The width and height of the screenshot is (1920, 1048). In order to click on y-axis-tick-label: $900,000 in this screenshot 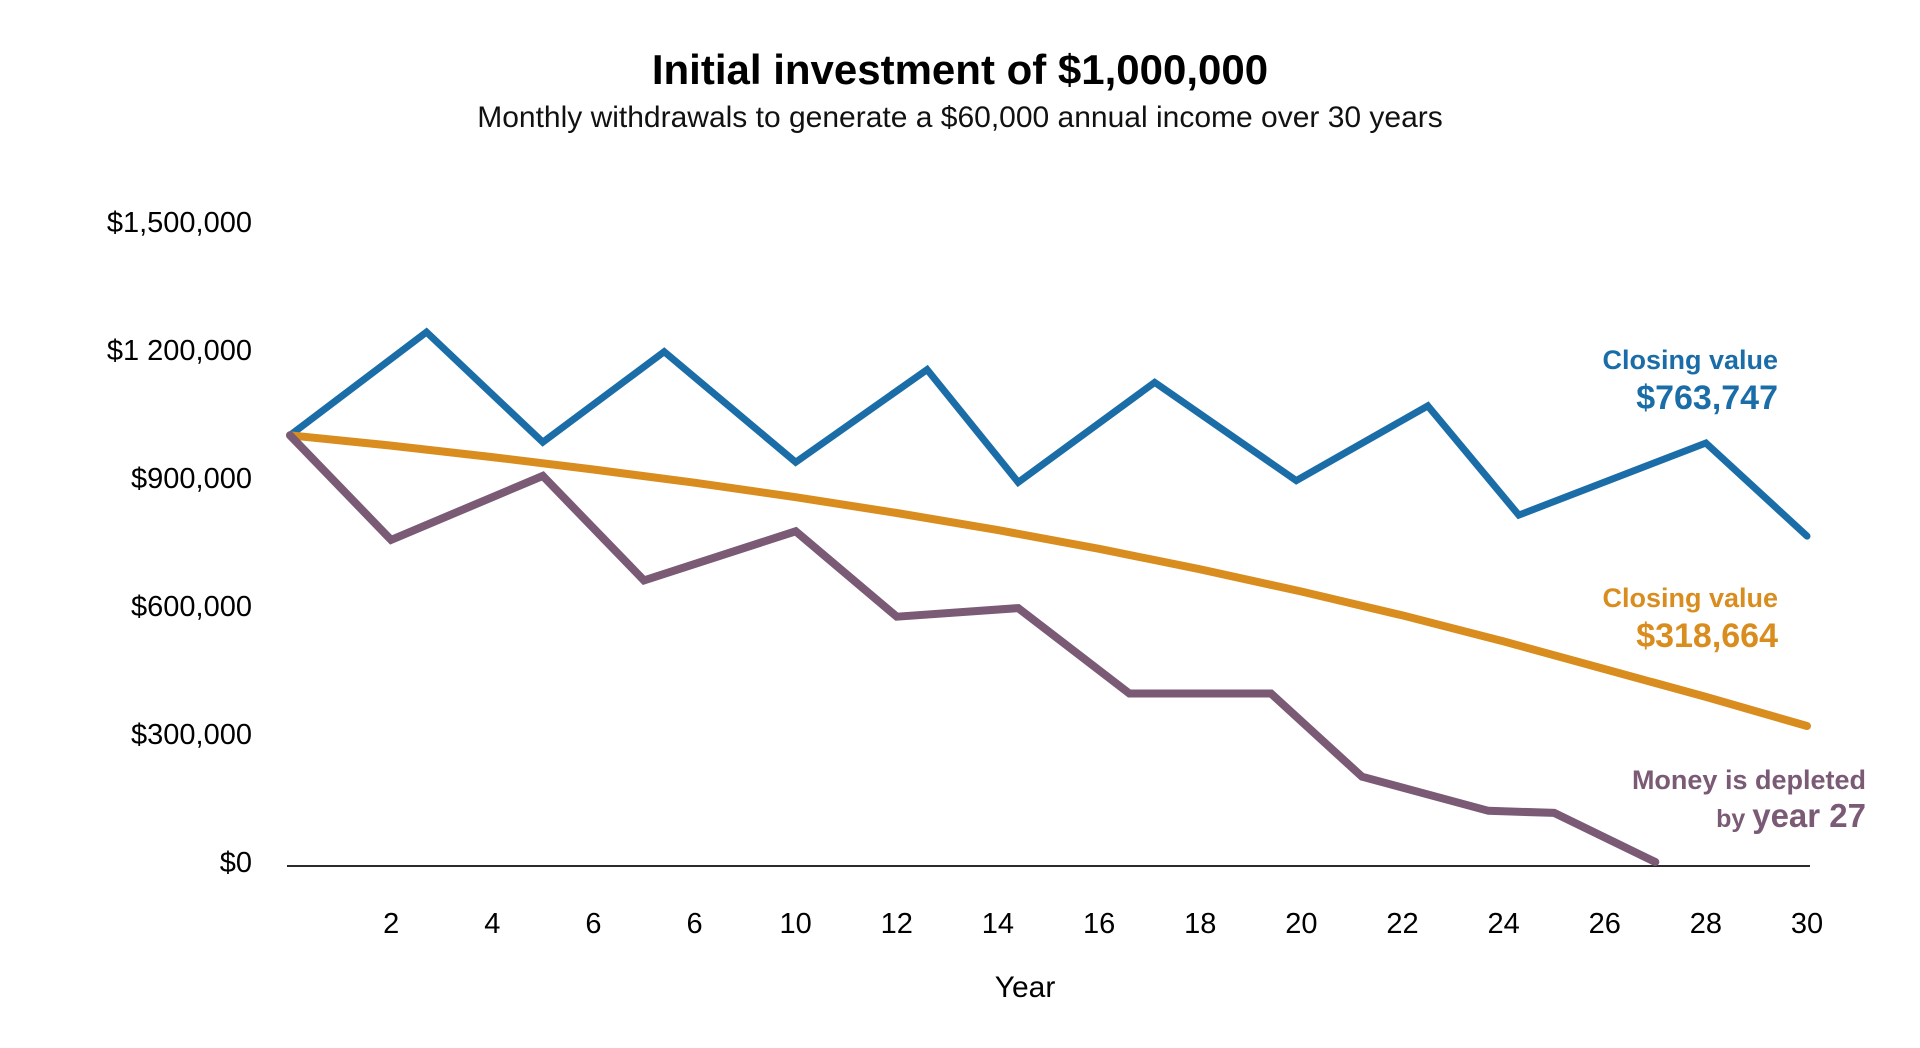, I will do `click(191, 479)`.